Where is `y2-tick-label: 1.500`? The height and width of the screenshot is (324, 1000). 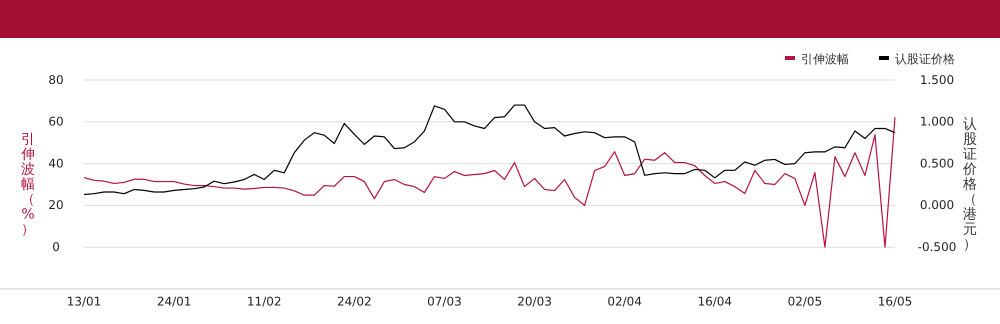
y2-tick-label: 1.500 is located at coordinates (937, 79).